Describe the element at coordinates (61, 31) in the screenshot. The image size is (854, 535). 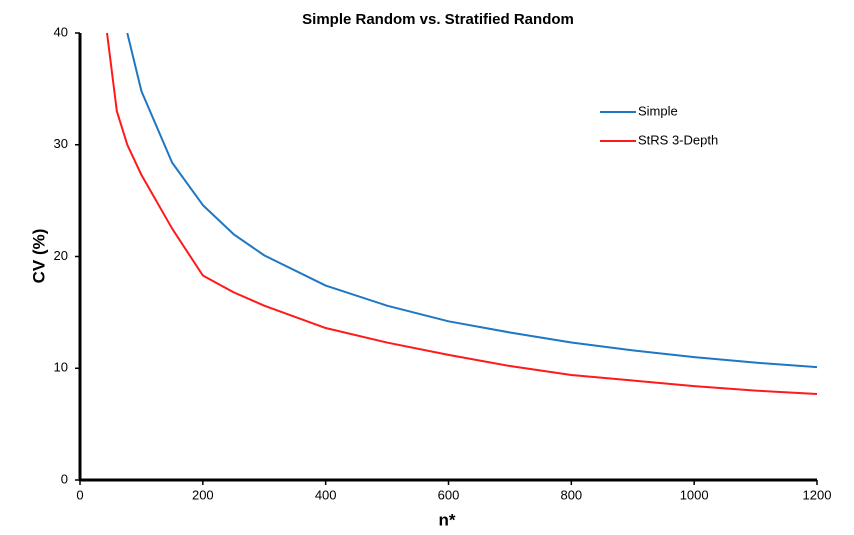
I see `y-tick-label: 40` at that location.